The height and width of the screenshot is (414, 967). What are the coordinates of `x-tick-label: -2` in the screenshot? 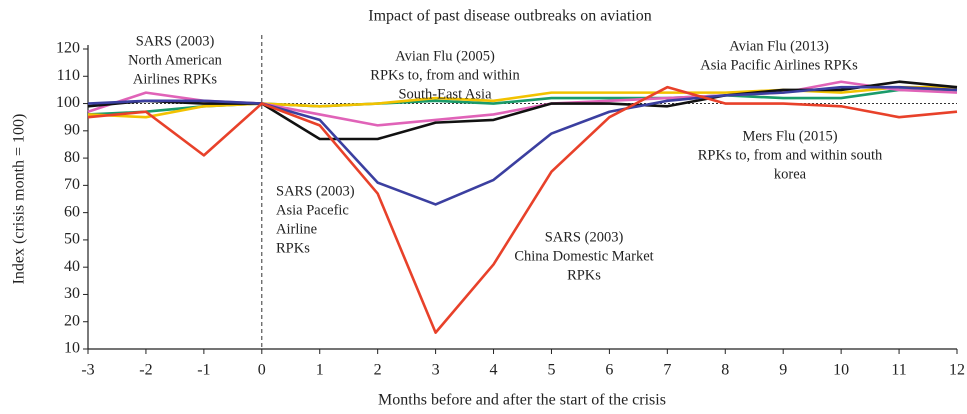 It's located at (145, 370).